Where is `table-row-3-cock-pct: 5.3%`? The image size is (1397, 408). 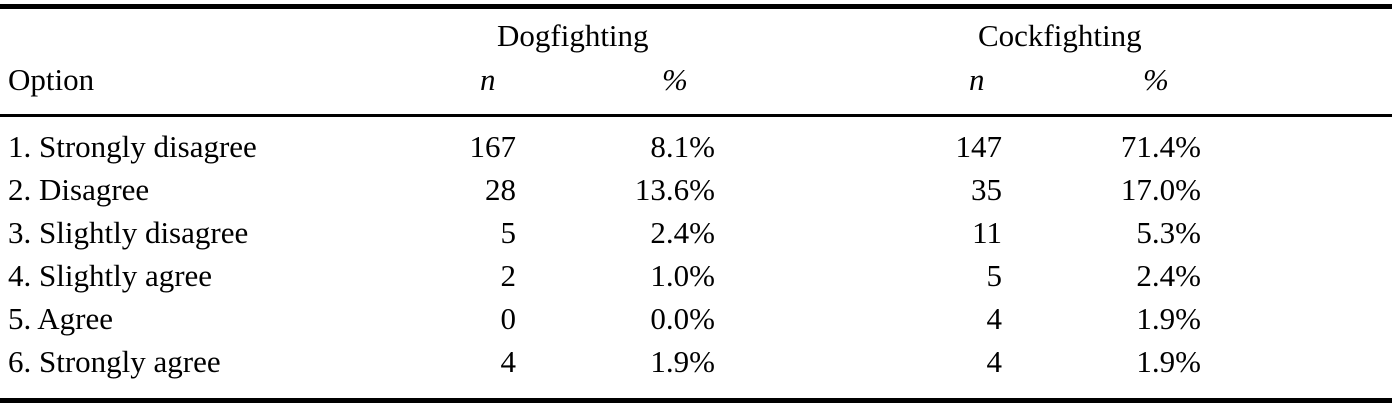 table-row-3-cock-pct: 5.3% is located at coordinates (1168, 232).